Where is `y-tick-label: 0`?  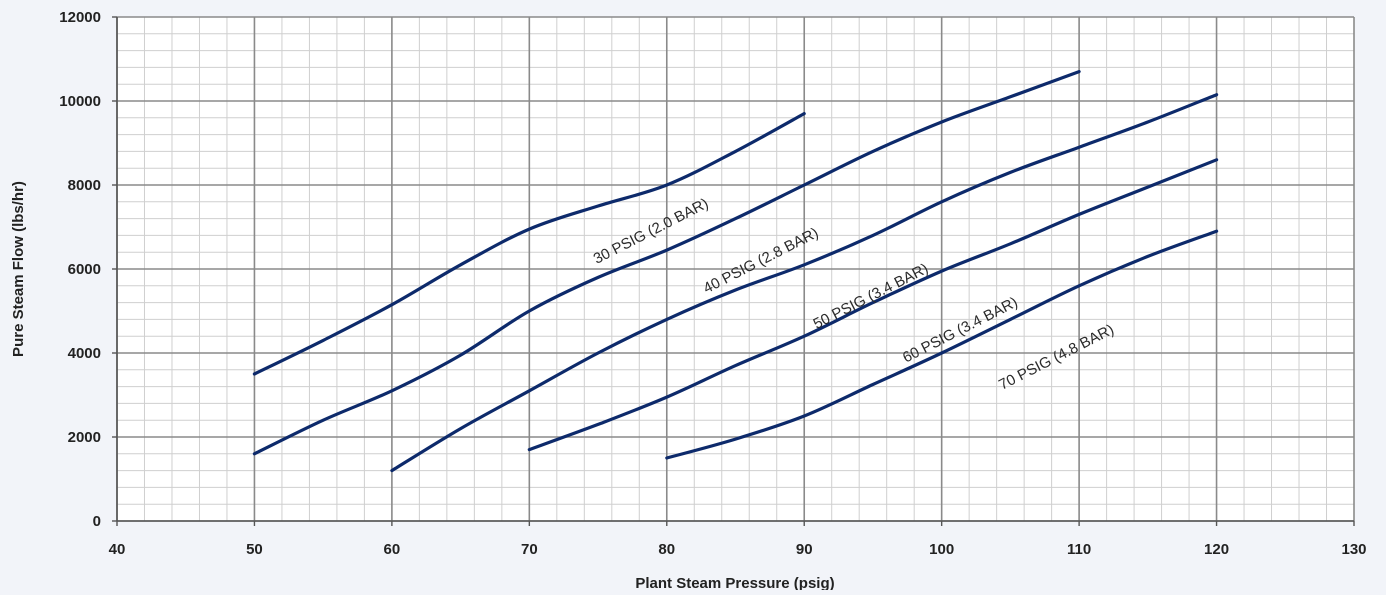
y-tick-label: 0 is located at coordinates (97, 521).